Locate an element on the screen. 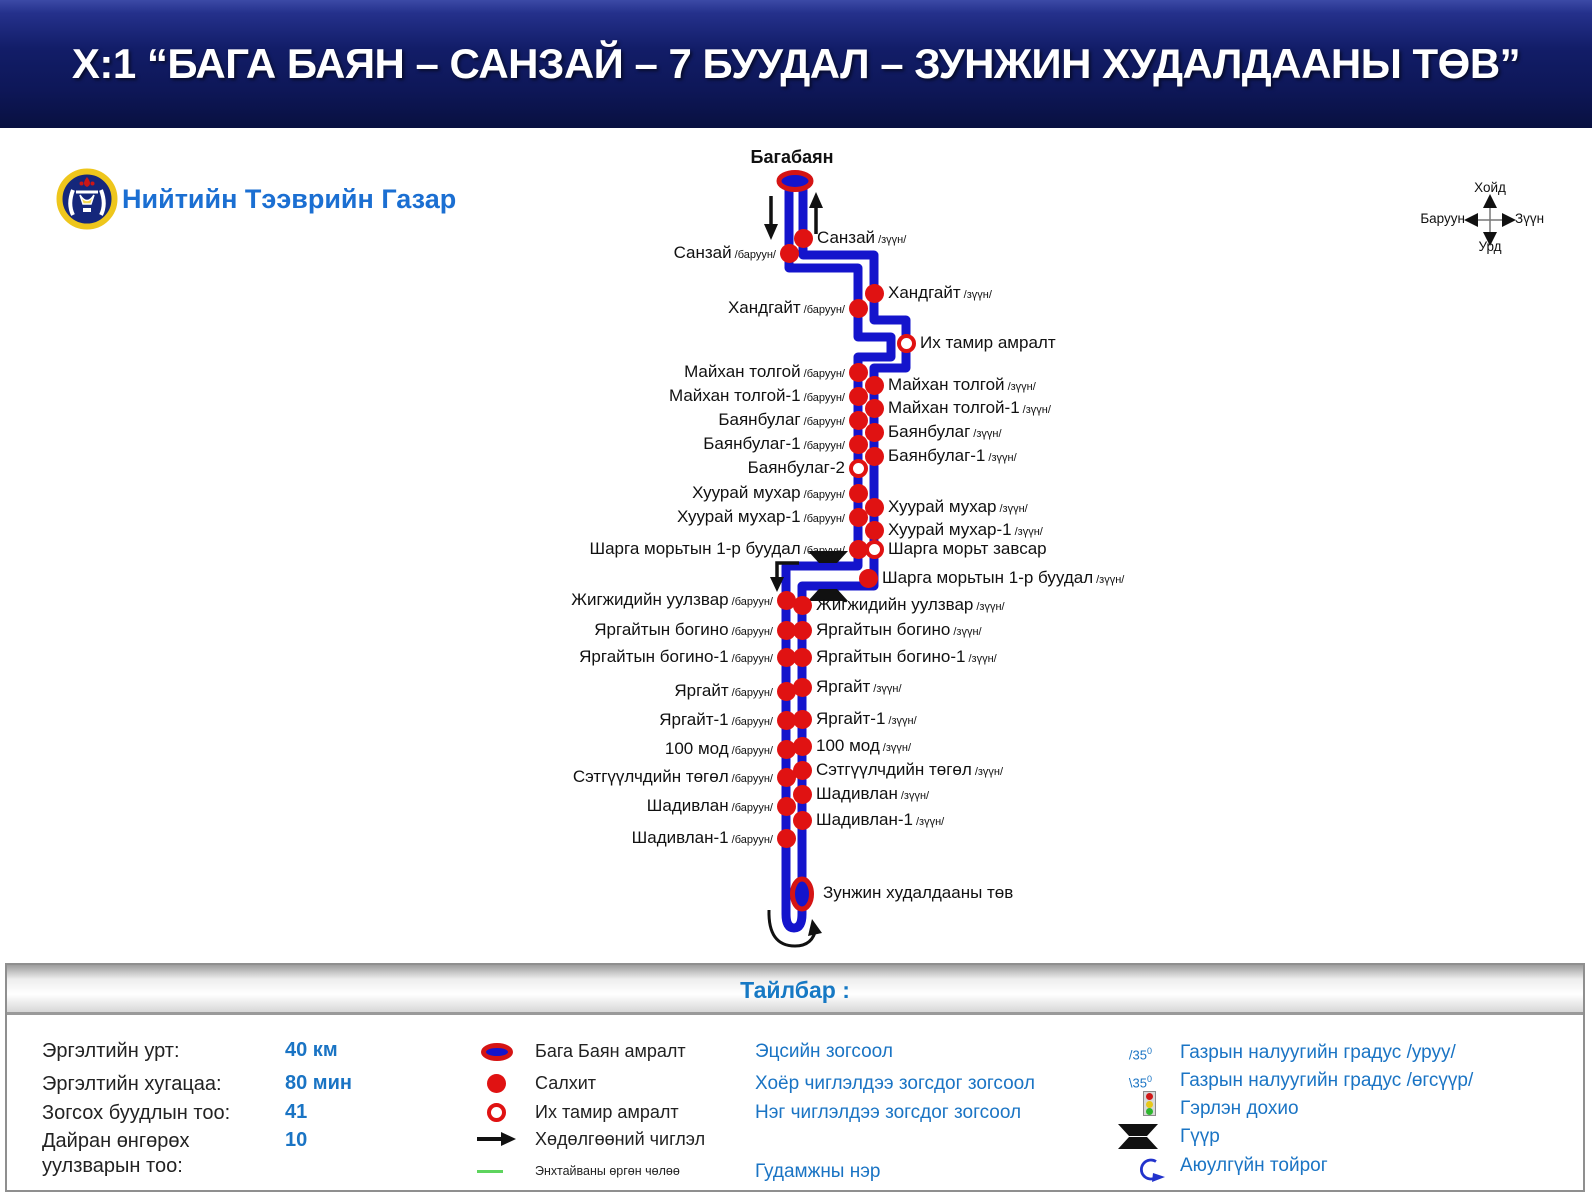 The height and width of the screenshot is (1200, 1592). stat-value-length: 40 км is located at coordinates (311, 1050).